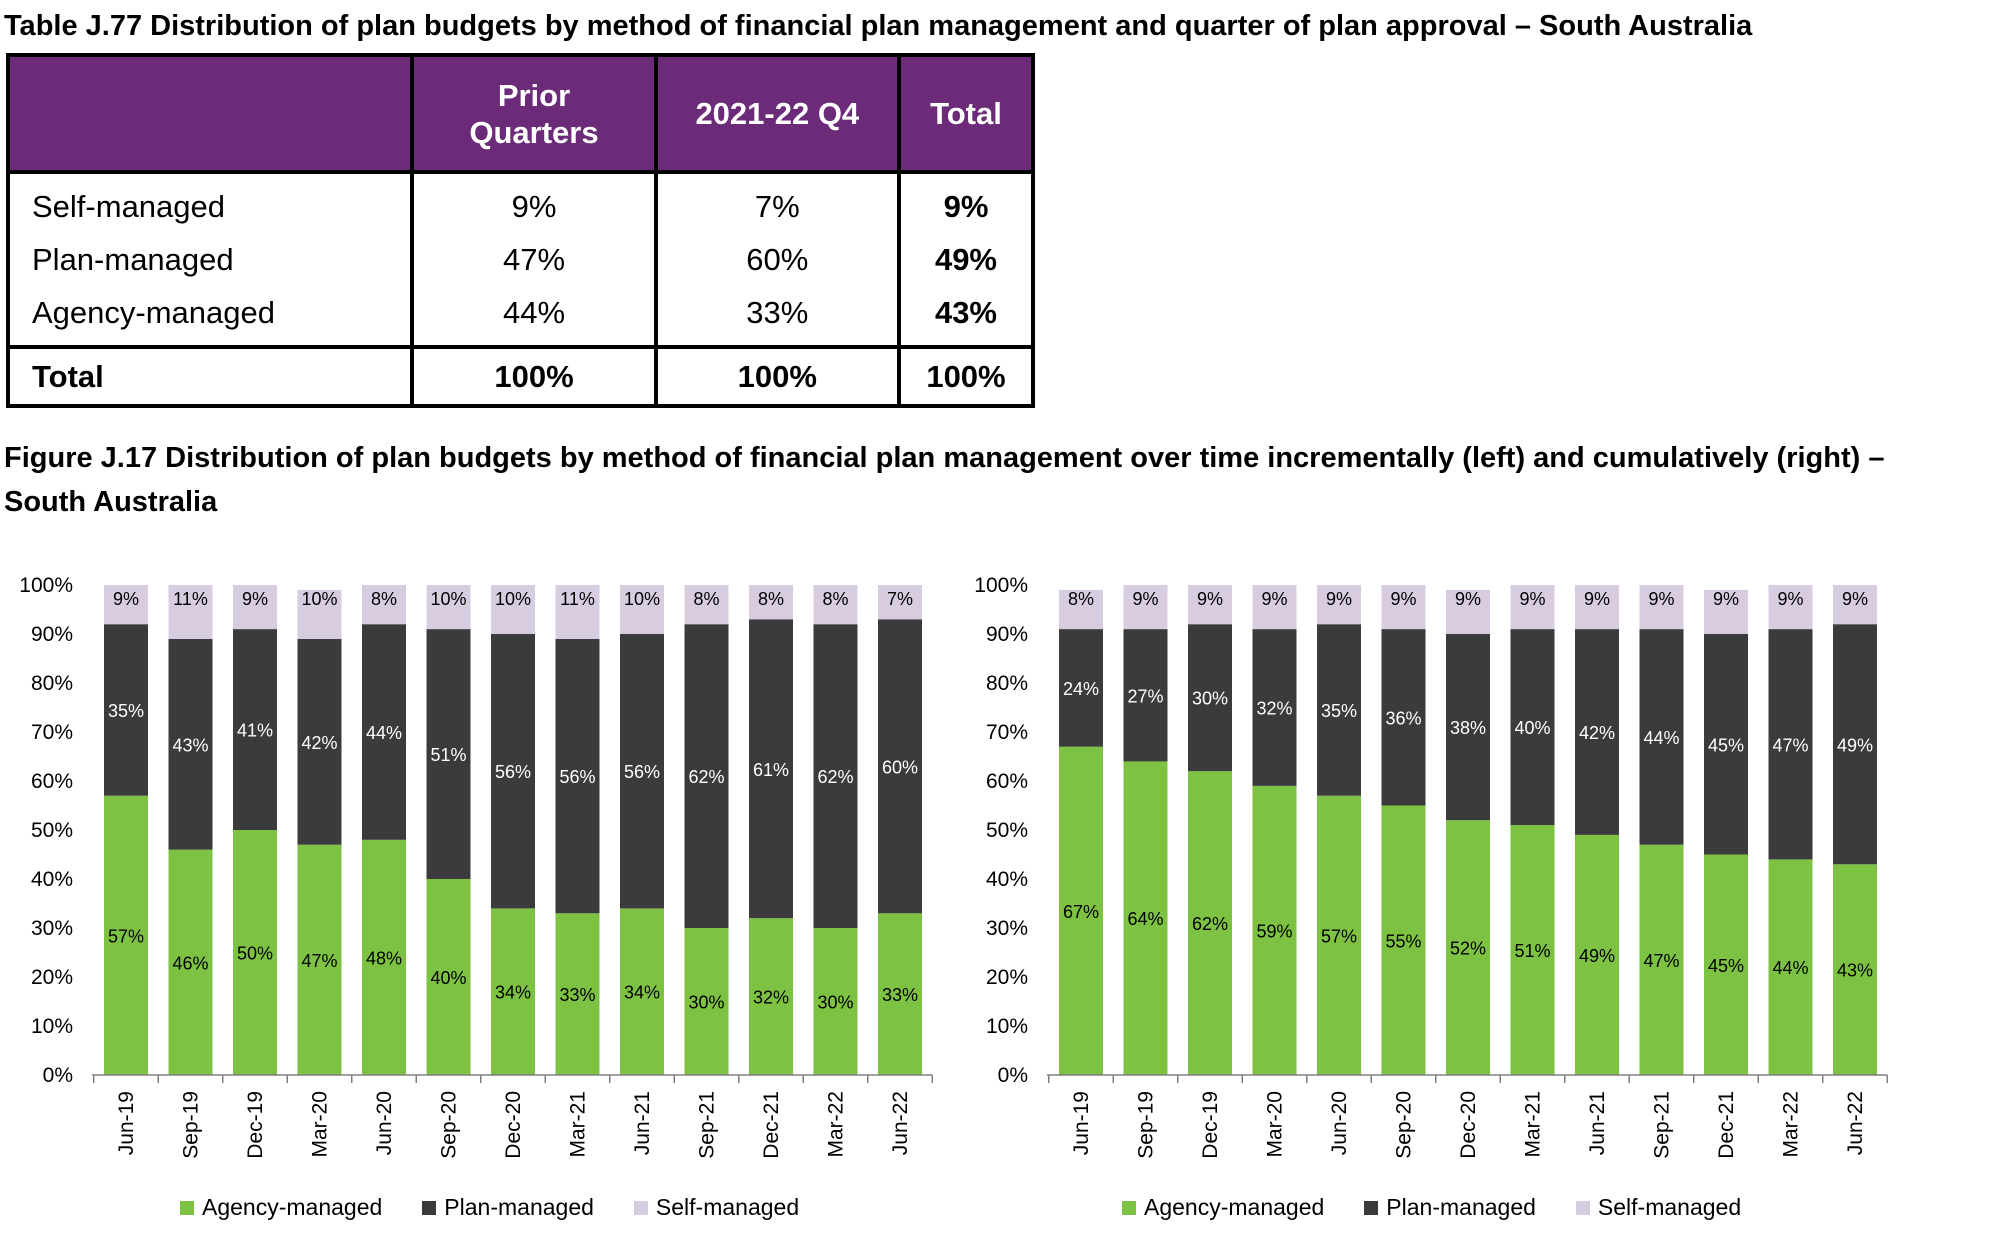  What do you see at coordinates (52, 781) in the screenshot?
I see `y-tick-label: 60%` at bounding box center [52, 781].